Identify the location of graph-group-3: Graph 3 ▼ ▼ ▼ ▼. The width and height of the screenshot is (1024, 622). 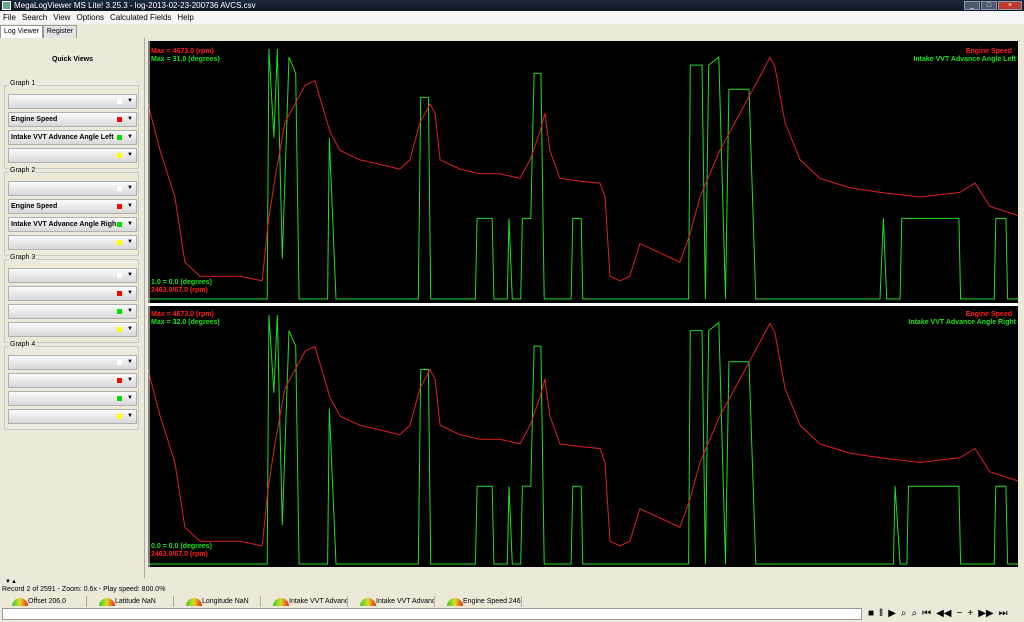
(71, 298).